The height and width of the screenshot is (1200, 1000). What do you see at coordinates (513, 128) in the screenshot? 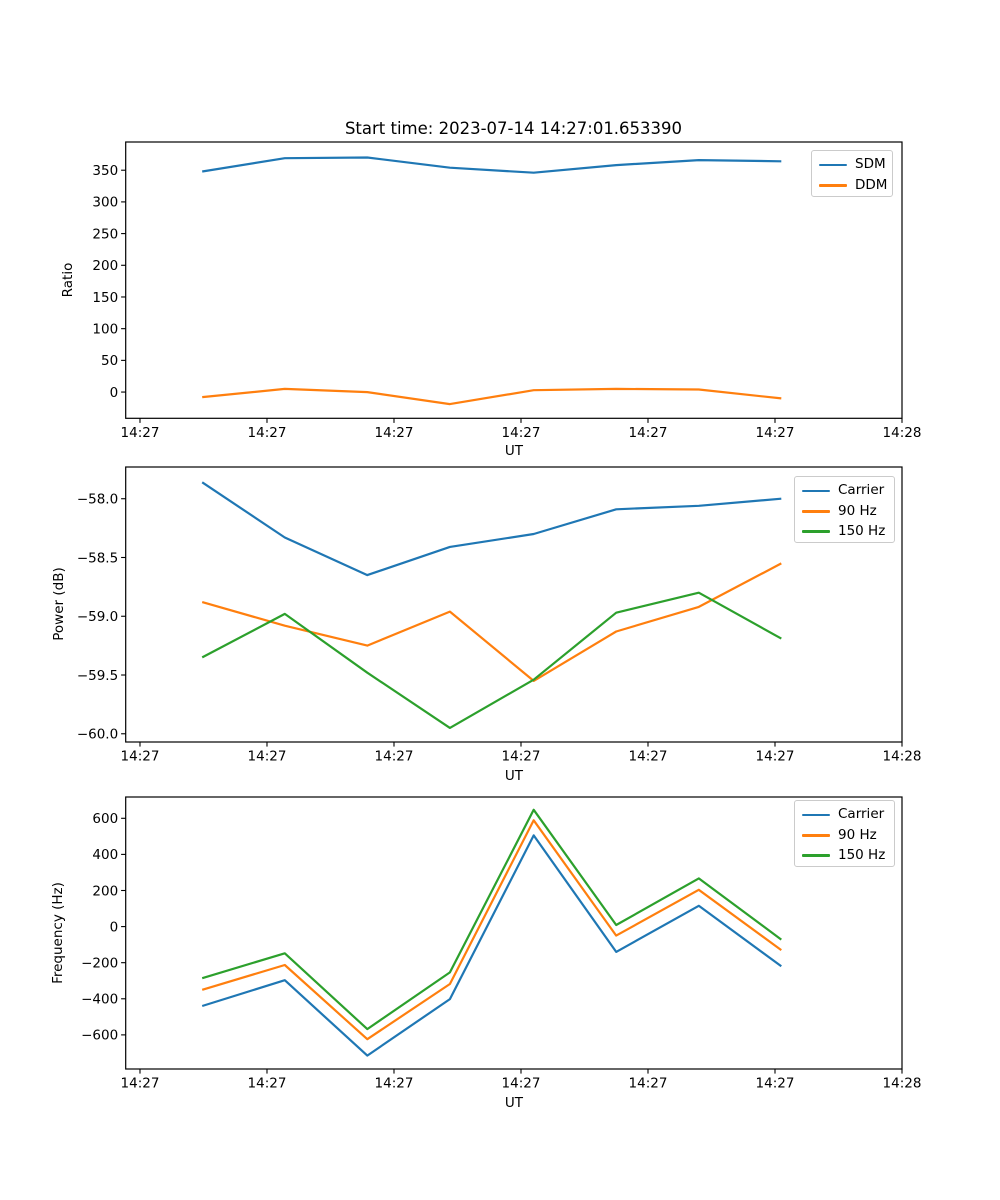
I see `figure-title: Start time: 2023-07-14 14:27:01.653390` at bounding box center [513, 128].